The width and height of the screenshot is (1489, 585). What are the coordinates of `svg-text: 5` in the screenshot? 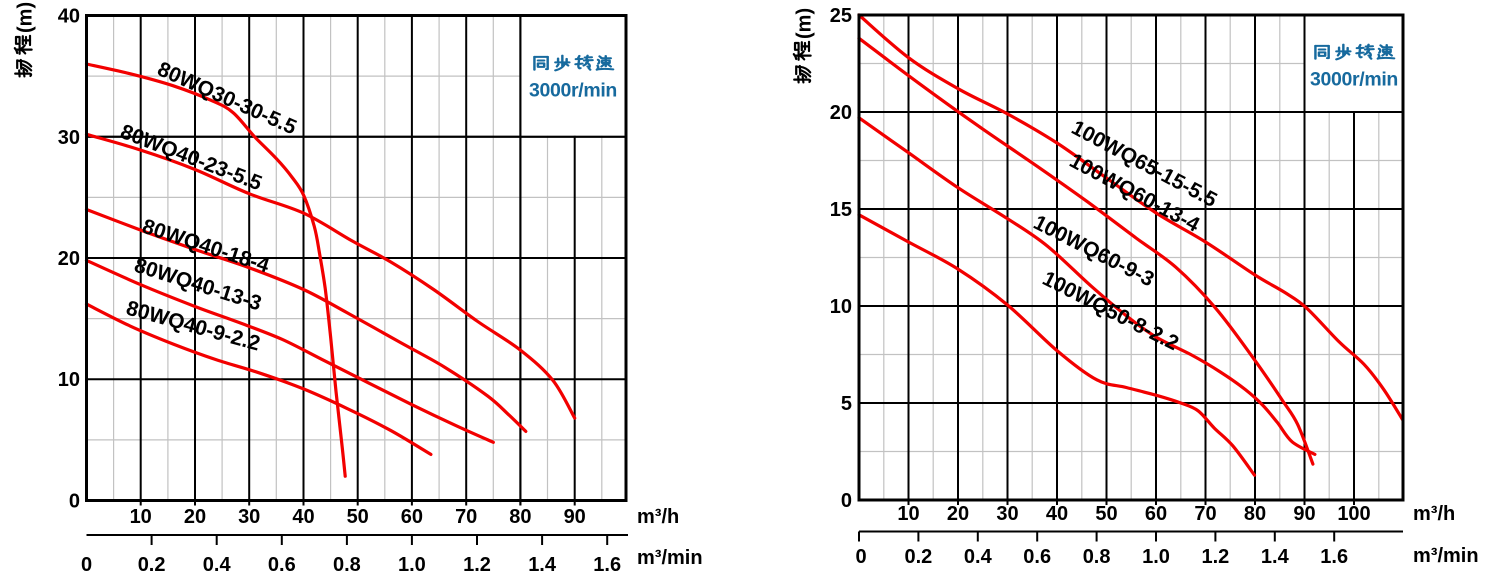 It's located at (846, 404).